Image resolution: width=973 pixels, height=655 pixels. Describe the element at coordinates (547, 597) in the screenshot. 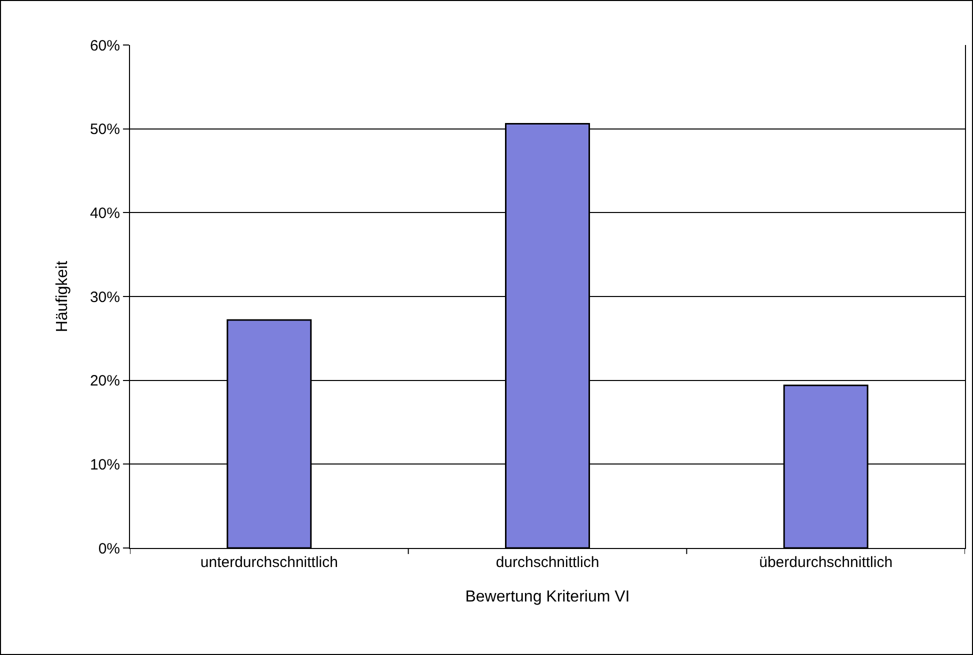

I see `x-axis-title: Bewertung Kriterium VI` at that location.